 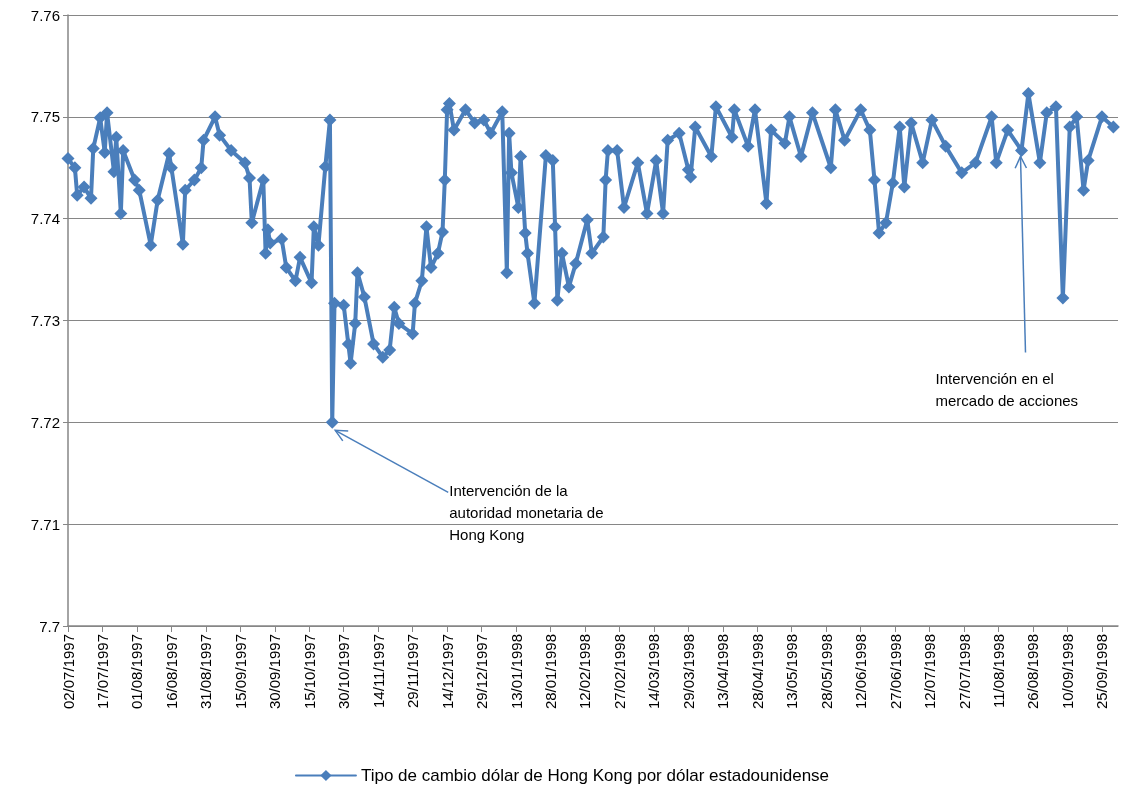 I want to click on x-tick-label: 13/04/1998, so click(x=723, y=672).